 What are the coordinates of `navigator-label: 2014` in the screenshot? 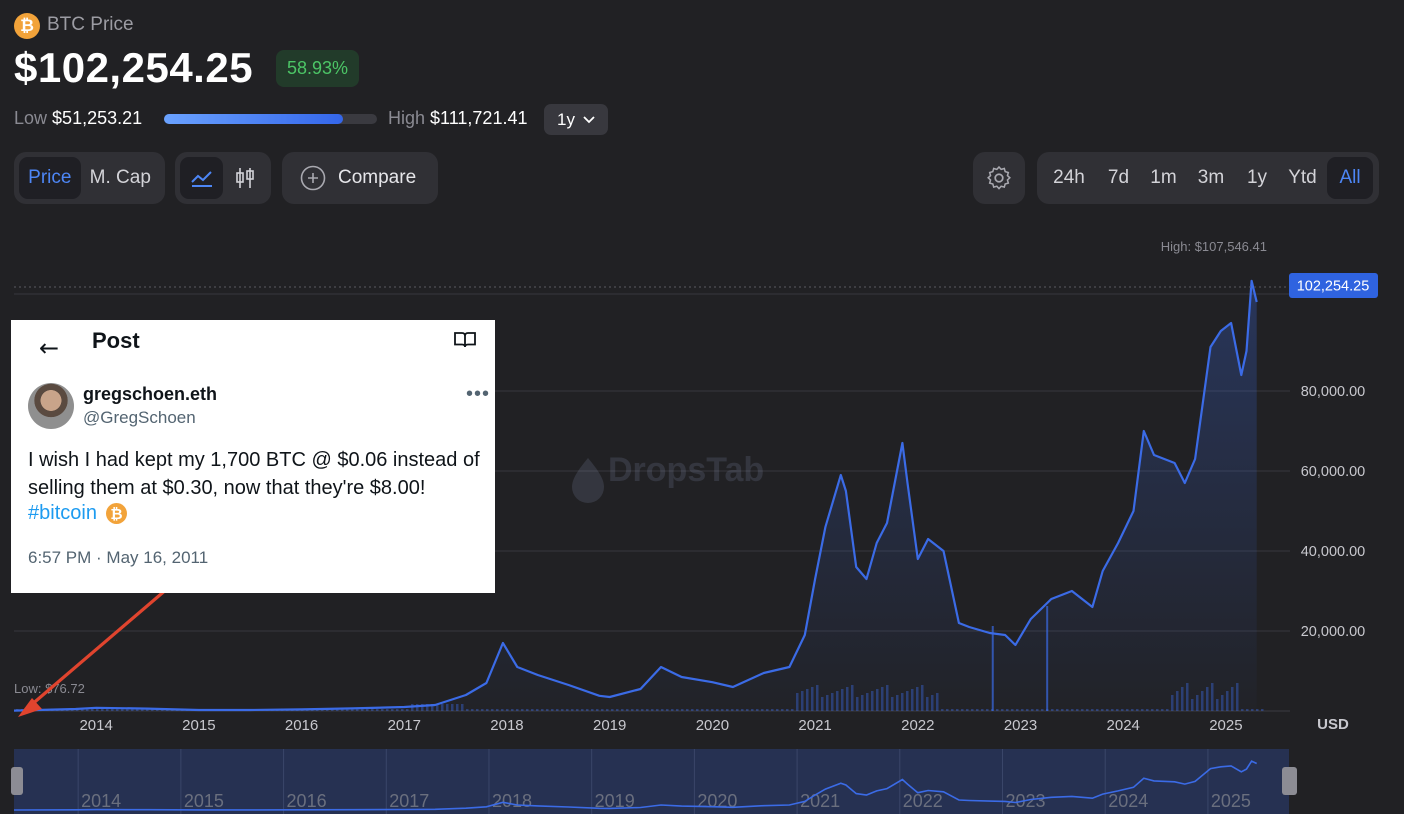 It's located at (101, 801).